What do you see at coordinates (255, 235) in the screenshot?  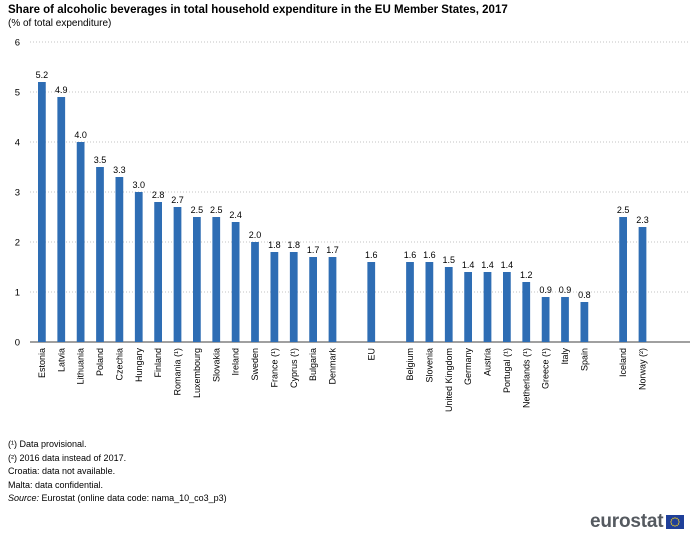 I see `data-label: 2.0` at bounding box center [255, 235].